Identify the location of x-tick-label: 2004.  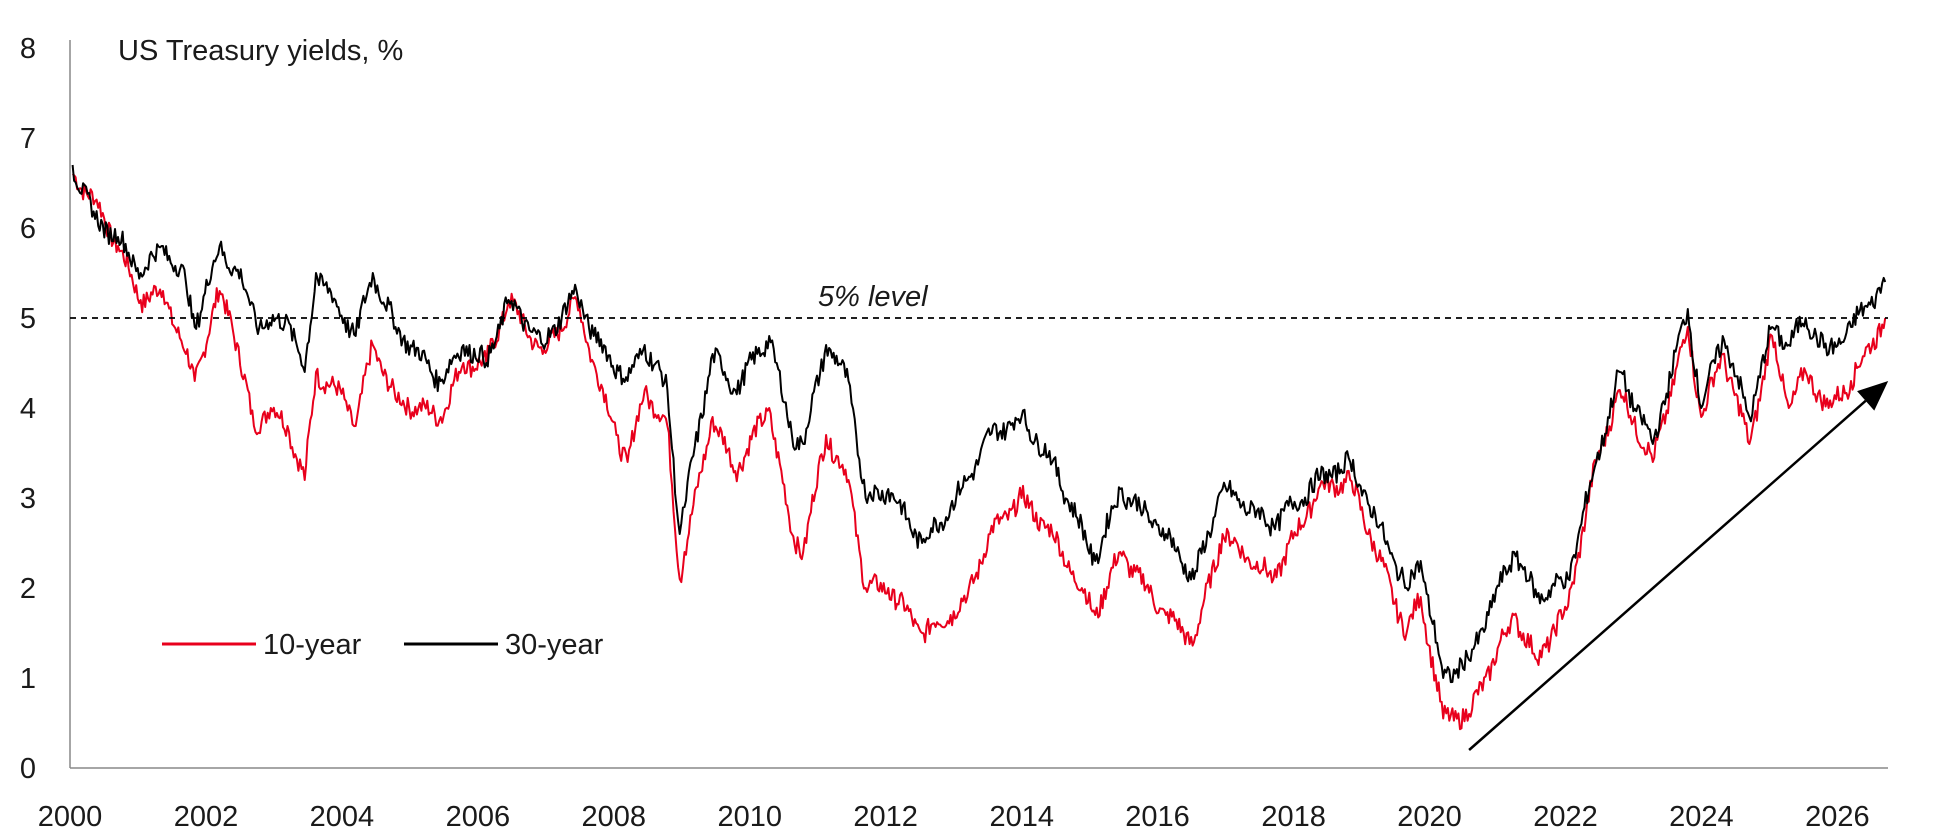
(342, 817).